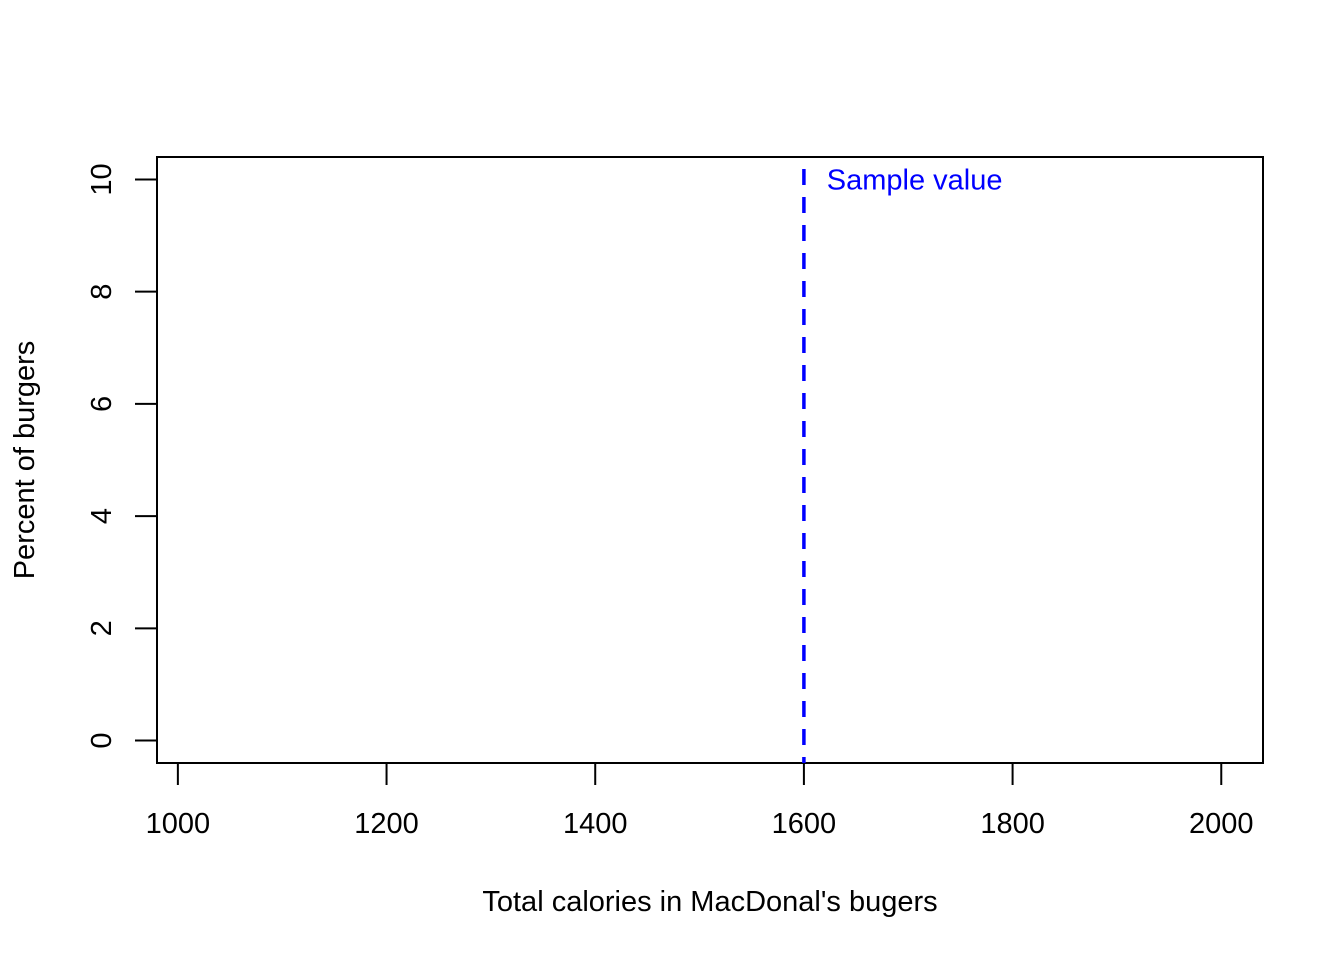 The width and height of the screenshot is (1344, 960). I want to click on y-tick-label: 2, so click(102, 628).